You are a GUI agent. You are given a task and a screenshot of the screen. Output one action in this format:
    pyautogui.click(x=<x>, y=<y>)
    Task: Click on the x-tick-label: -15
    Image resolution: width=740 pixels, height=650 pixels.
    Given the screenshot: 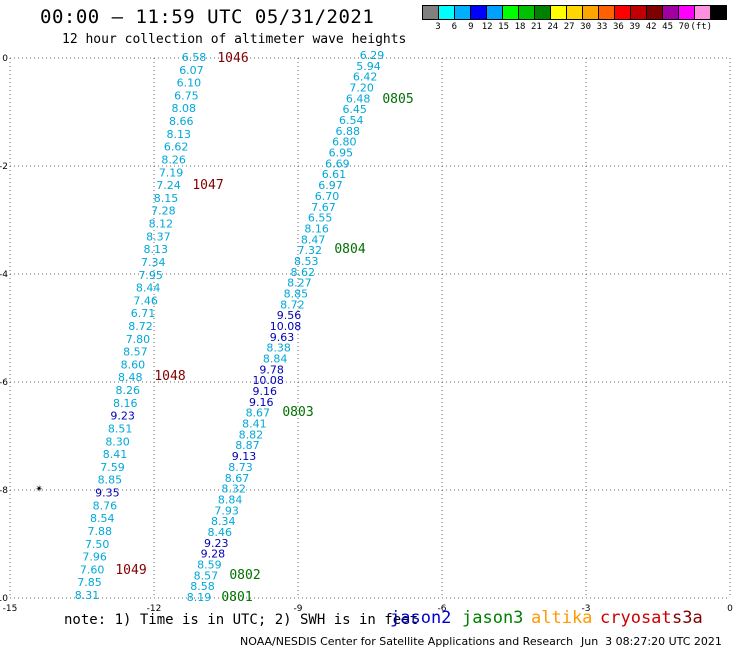 What is the action you would take?
    pyautogui.click(x=10, y=609)
    